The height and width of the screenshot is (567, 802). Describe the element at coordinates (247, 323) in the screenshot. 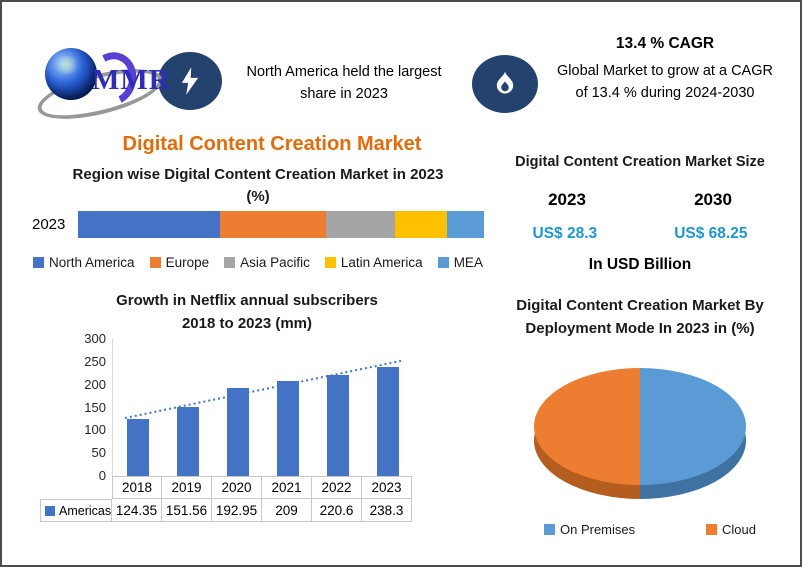

I see `netflix-chart-title-line2: 2018 to 2023 (mm)` at that location.